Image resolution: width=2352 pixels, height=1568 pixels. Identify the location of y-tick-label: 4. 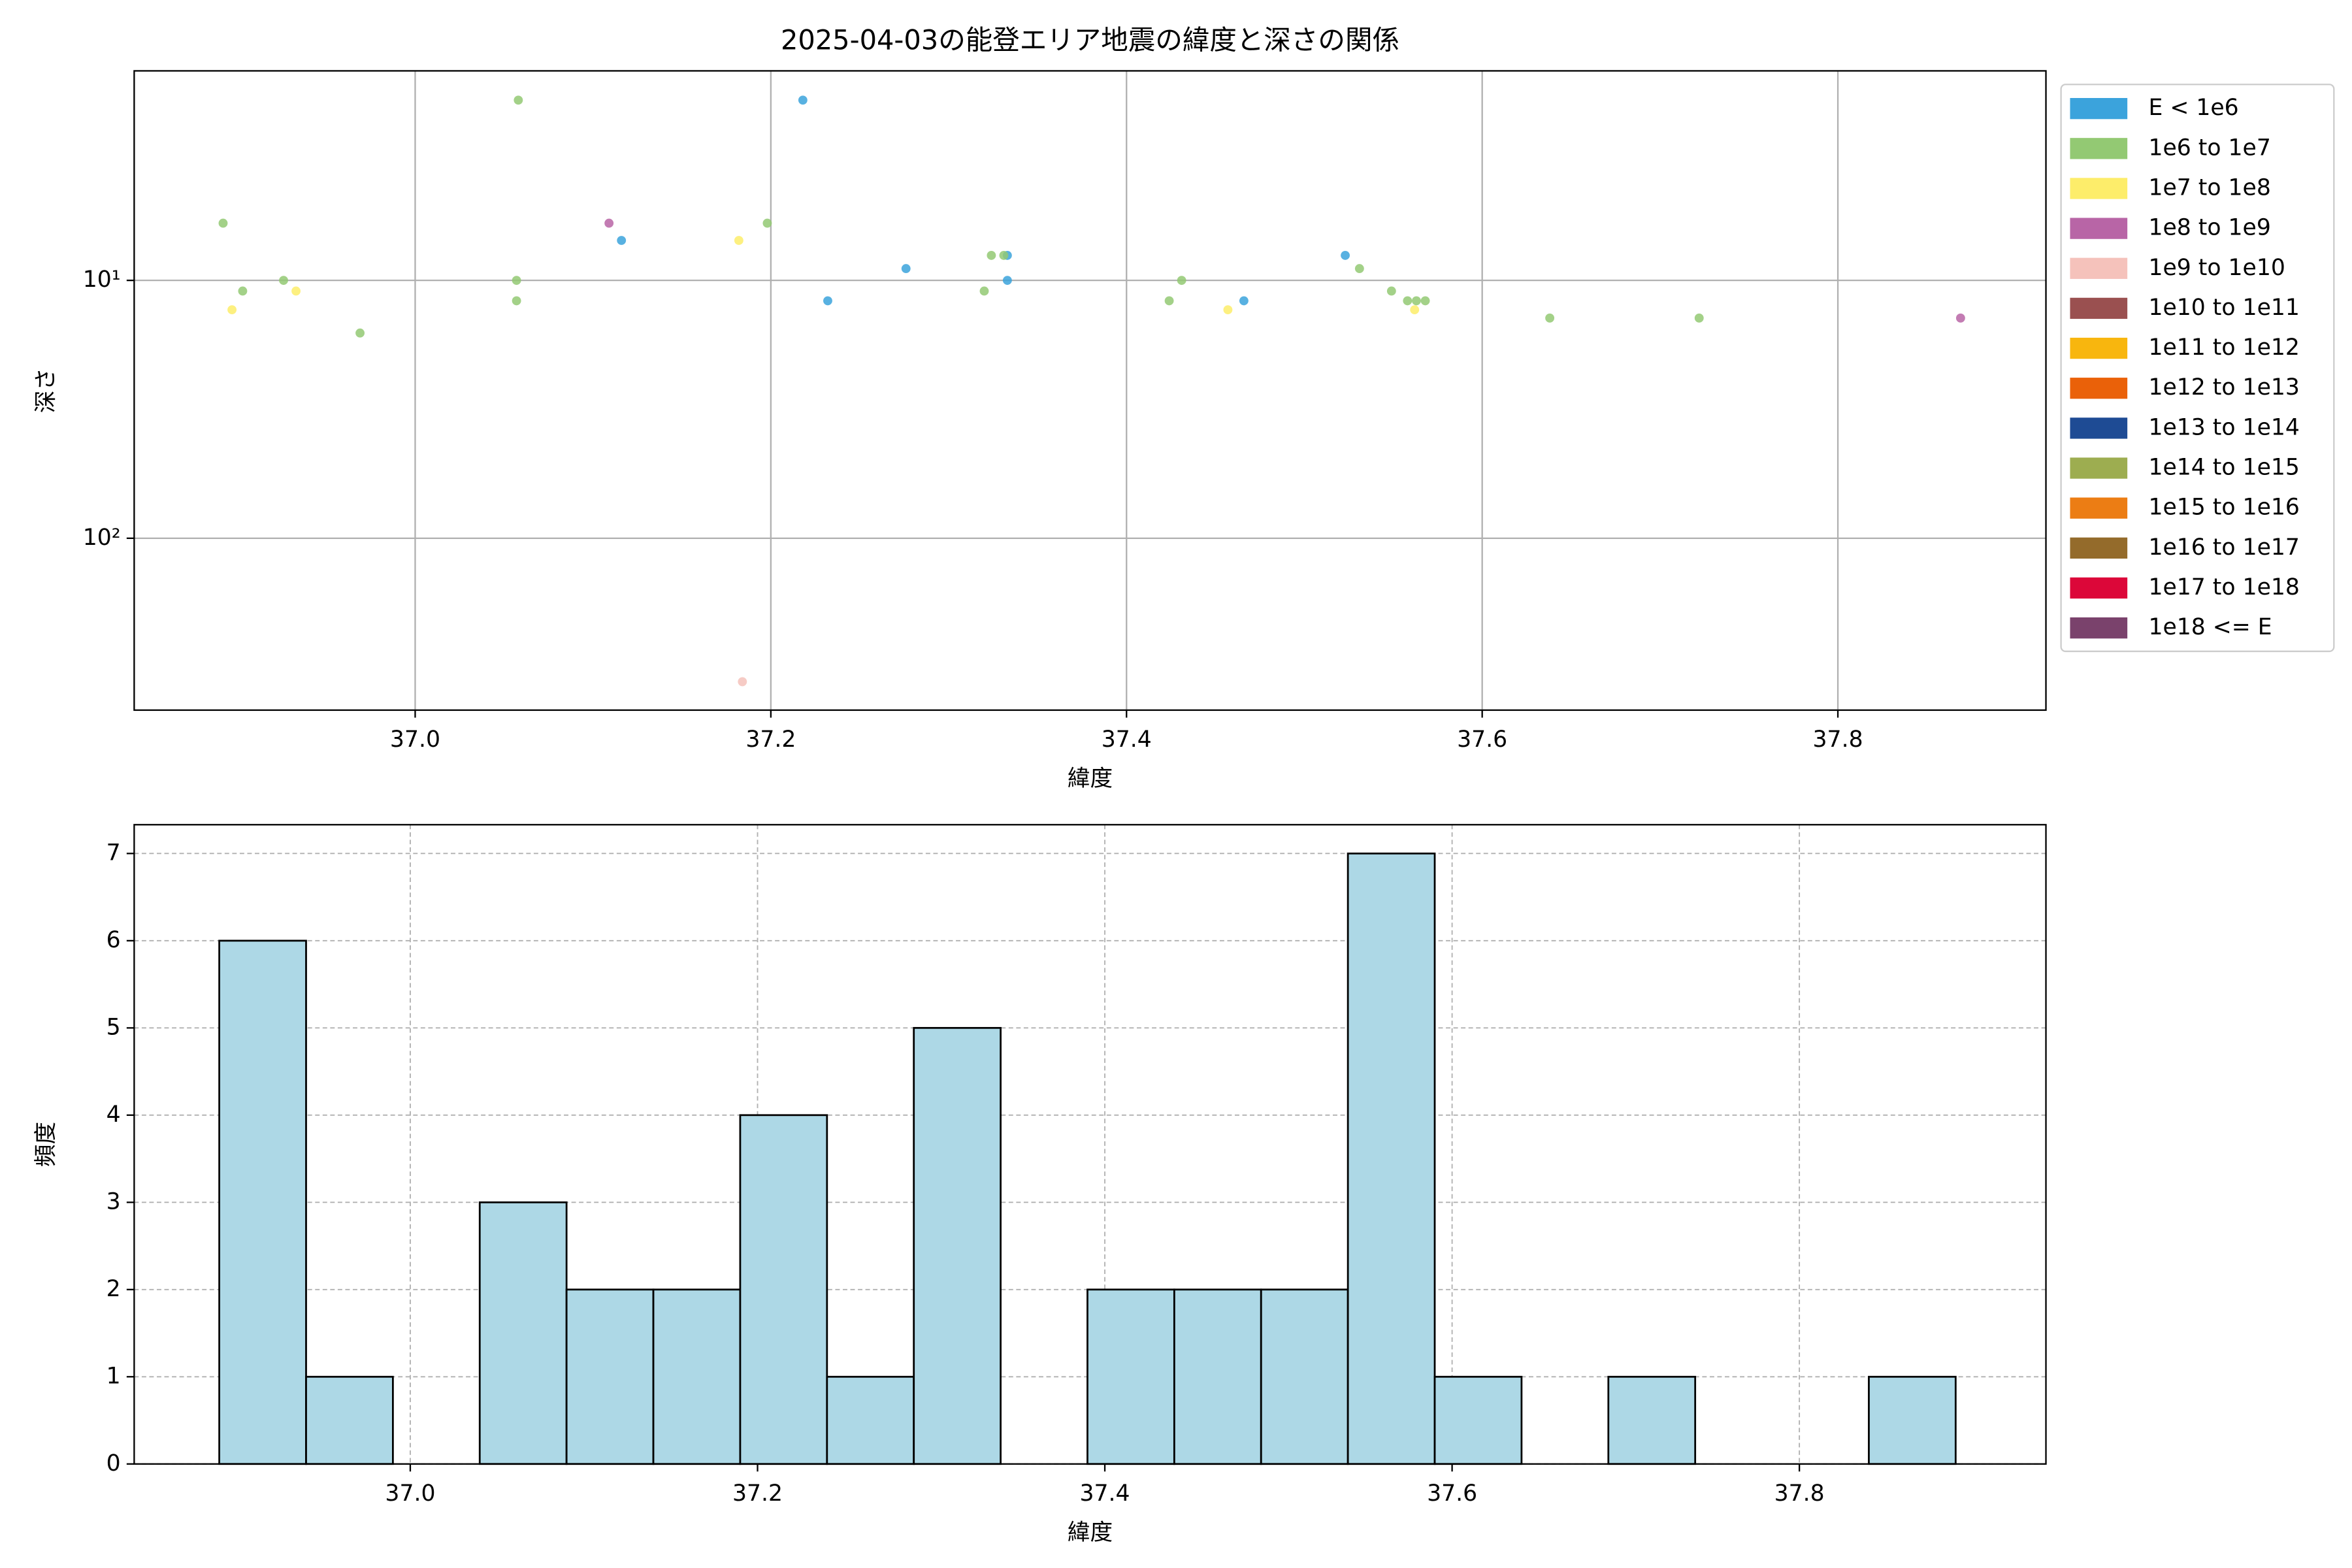
(113, 1115).